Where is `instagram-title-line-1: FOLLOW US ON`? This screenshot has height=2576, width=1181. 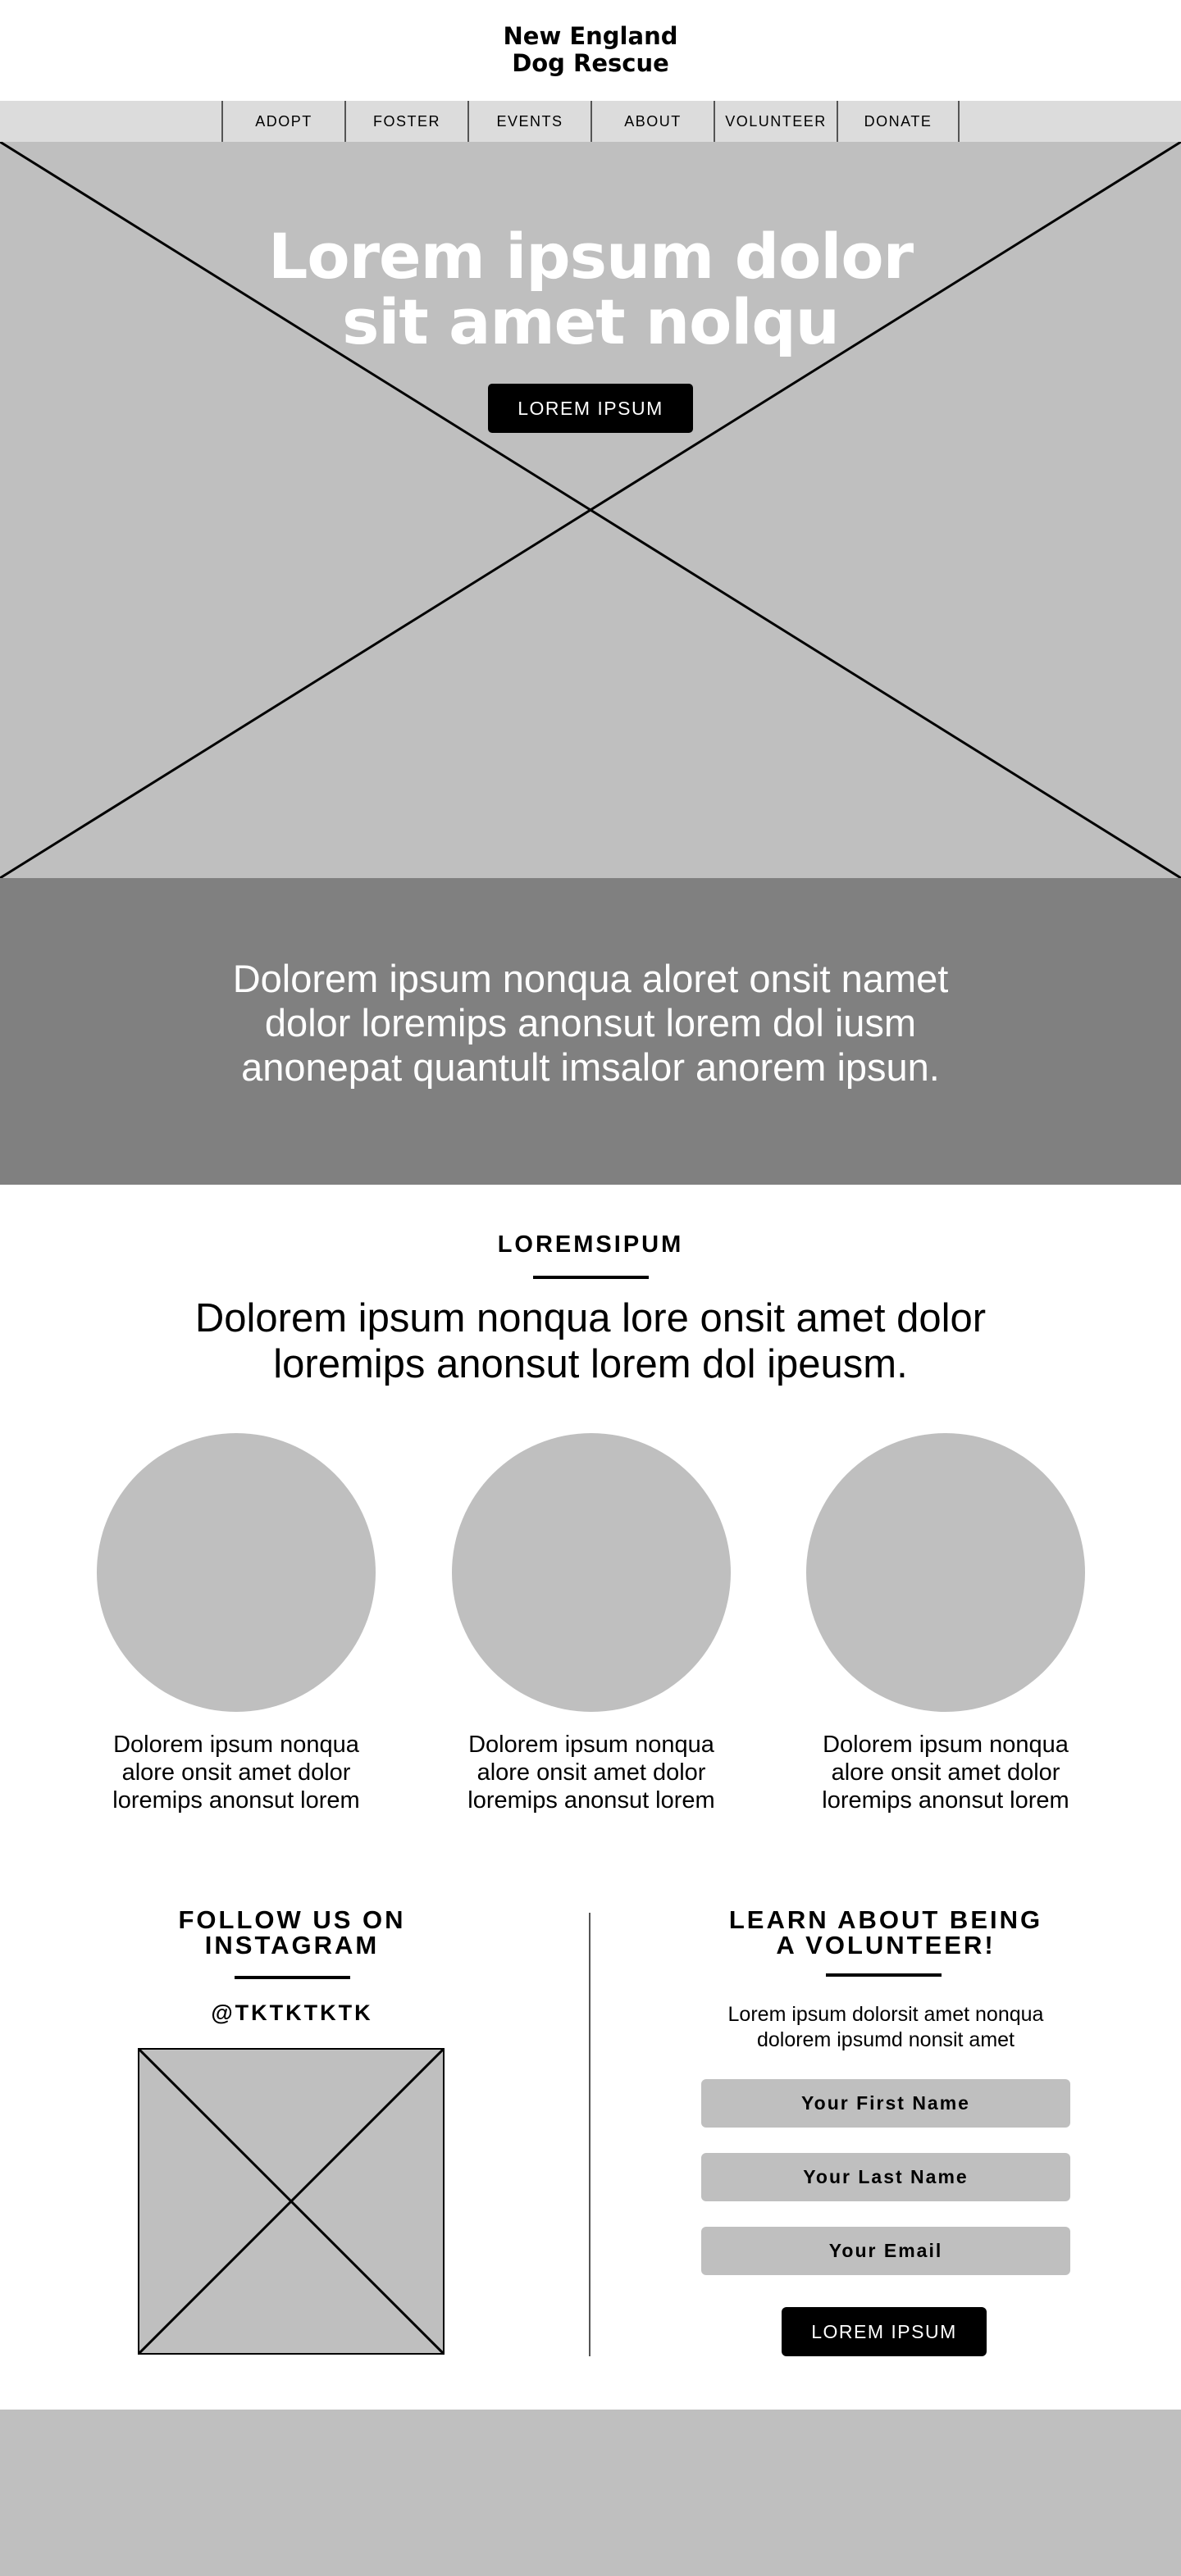 instagram-title-line-1: FOLLOW US ON is located at coordinates (292, 1919).